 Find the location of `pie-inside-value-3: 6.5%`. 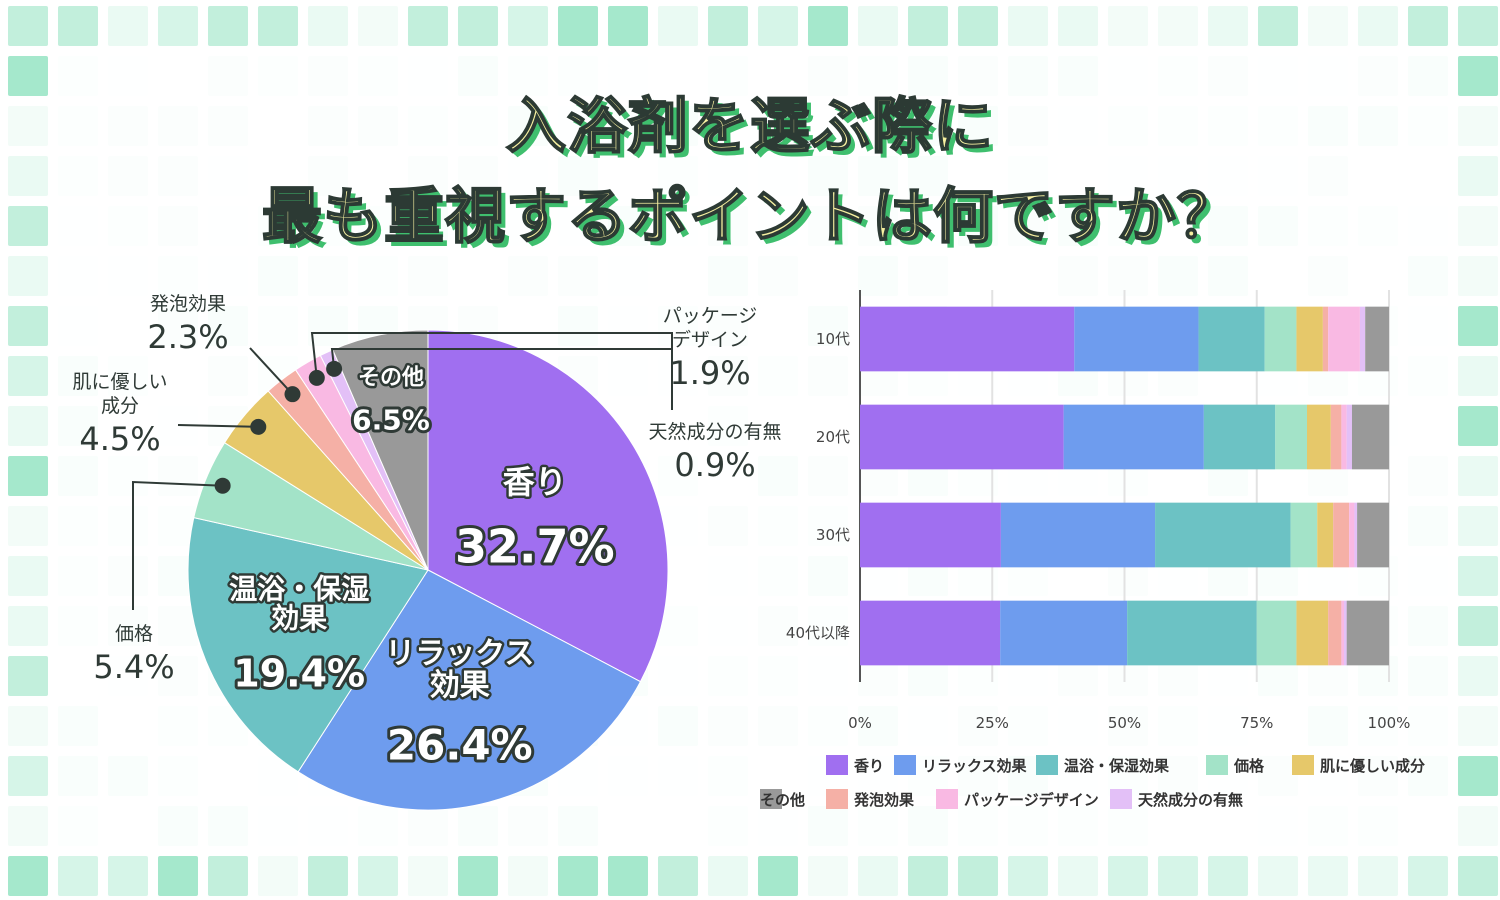

pie-inside-value-3: 6.5% is located at coordinates (391, 419).